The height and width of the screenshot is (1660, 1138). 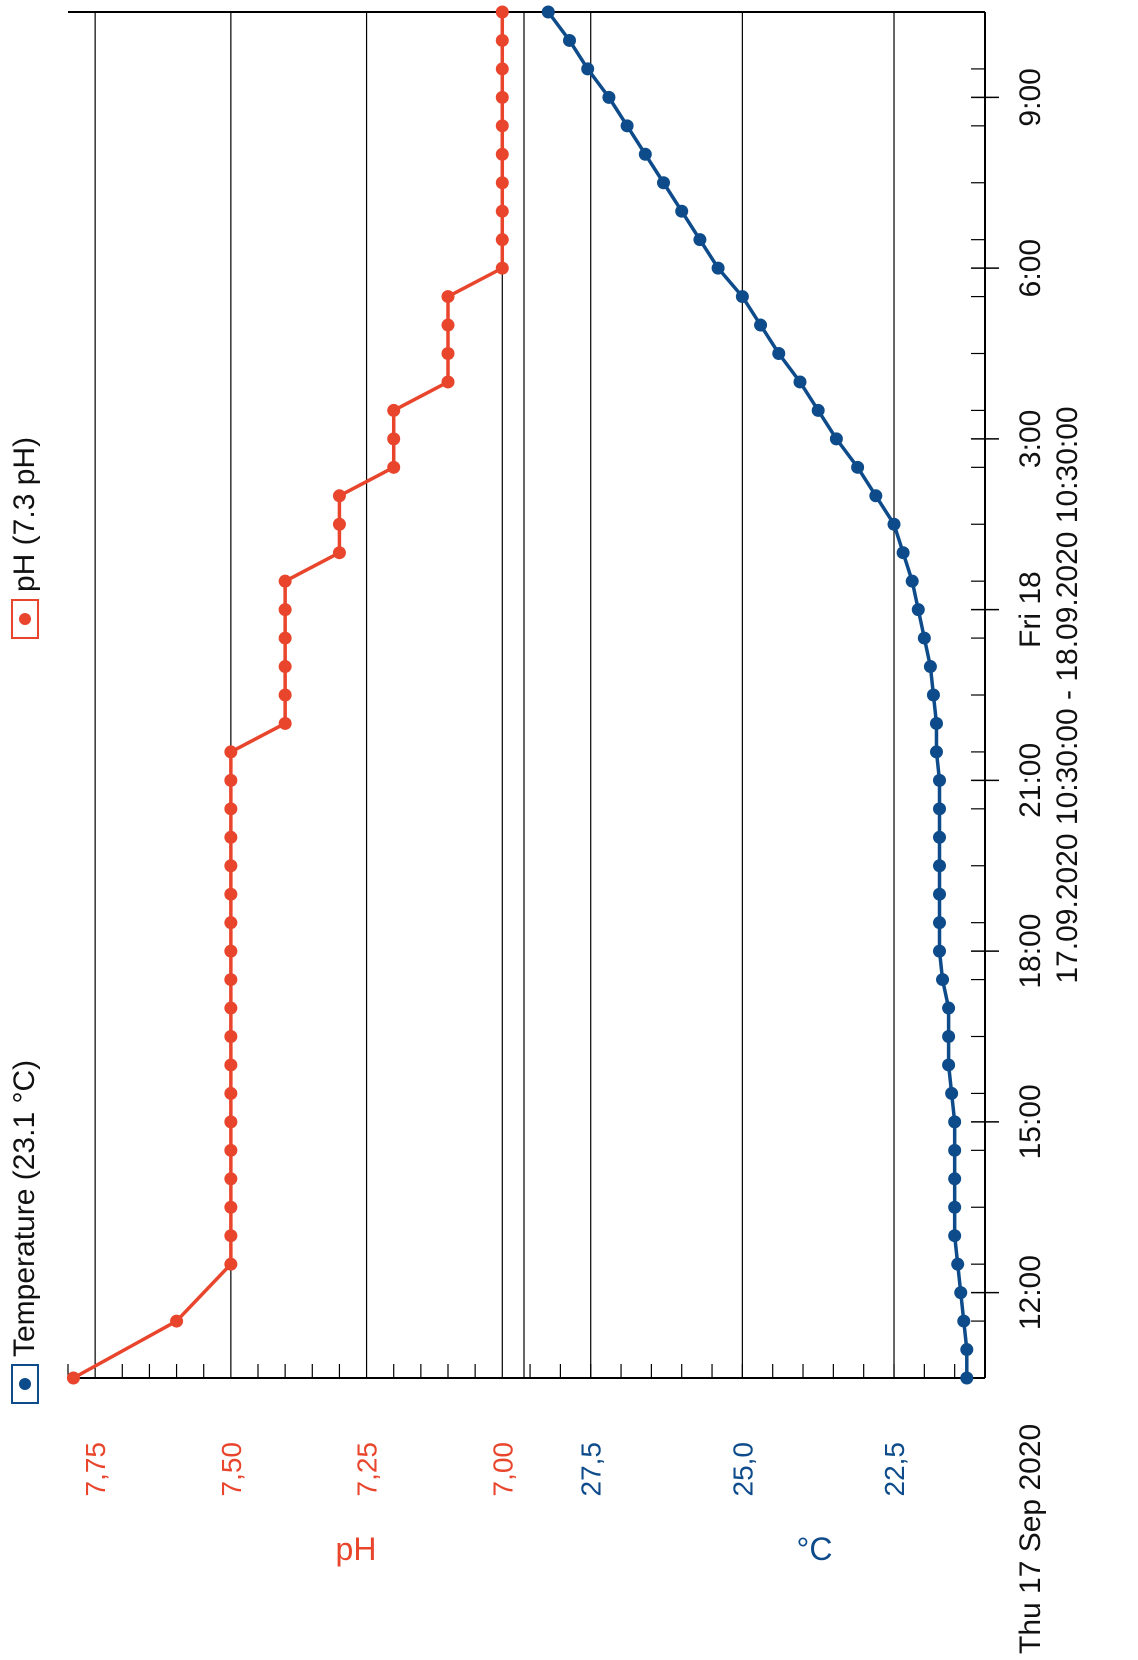 I want to click on ph-tick-label: 7,50, so click(x=231, y=1469).